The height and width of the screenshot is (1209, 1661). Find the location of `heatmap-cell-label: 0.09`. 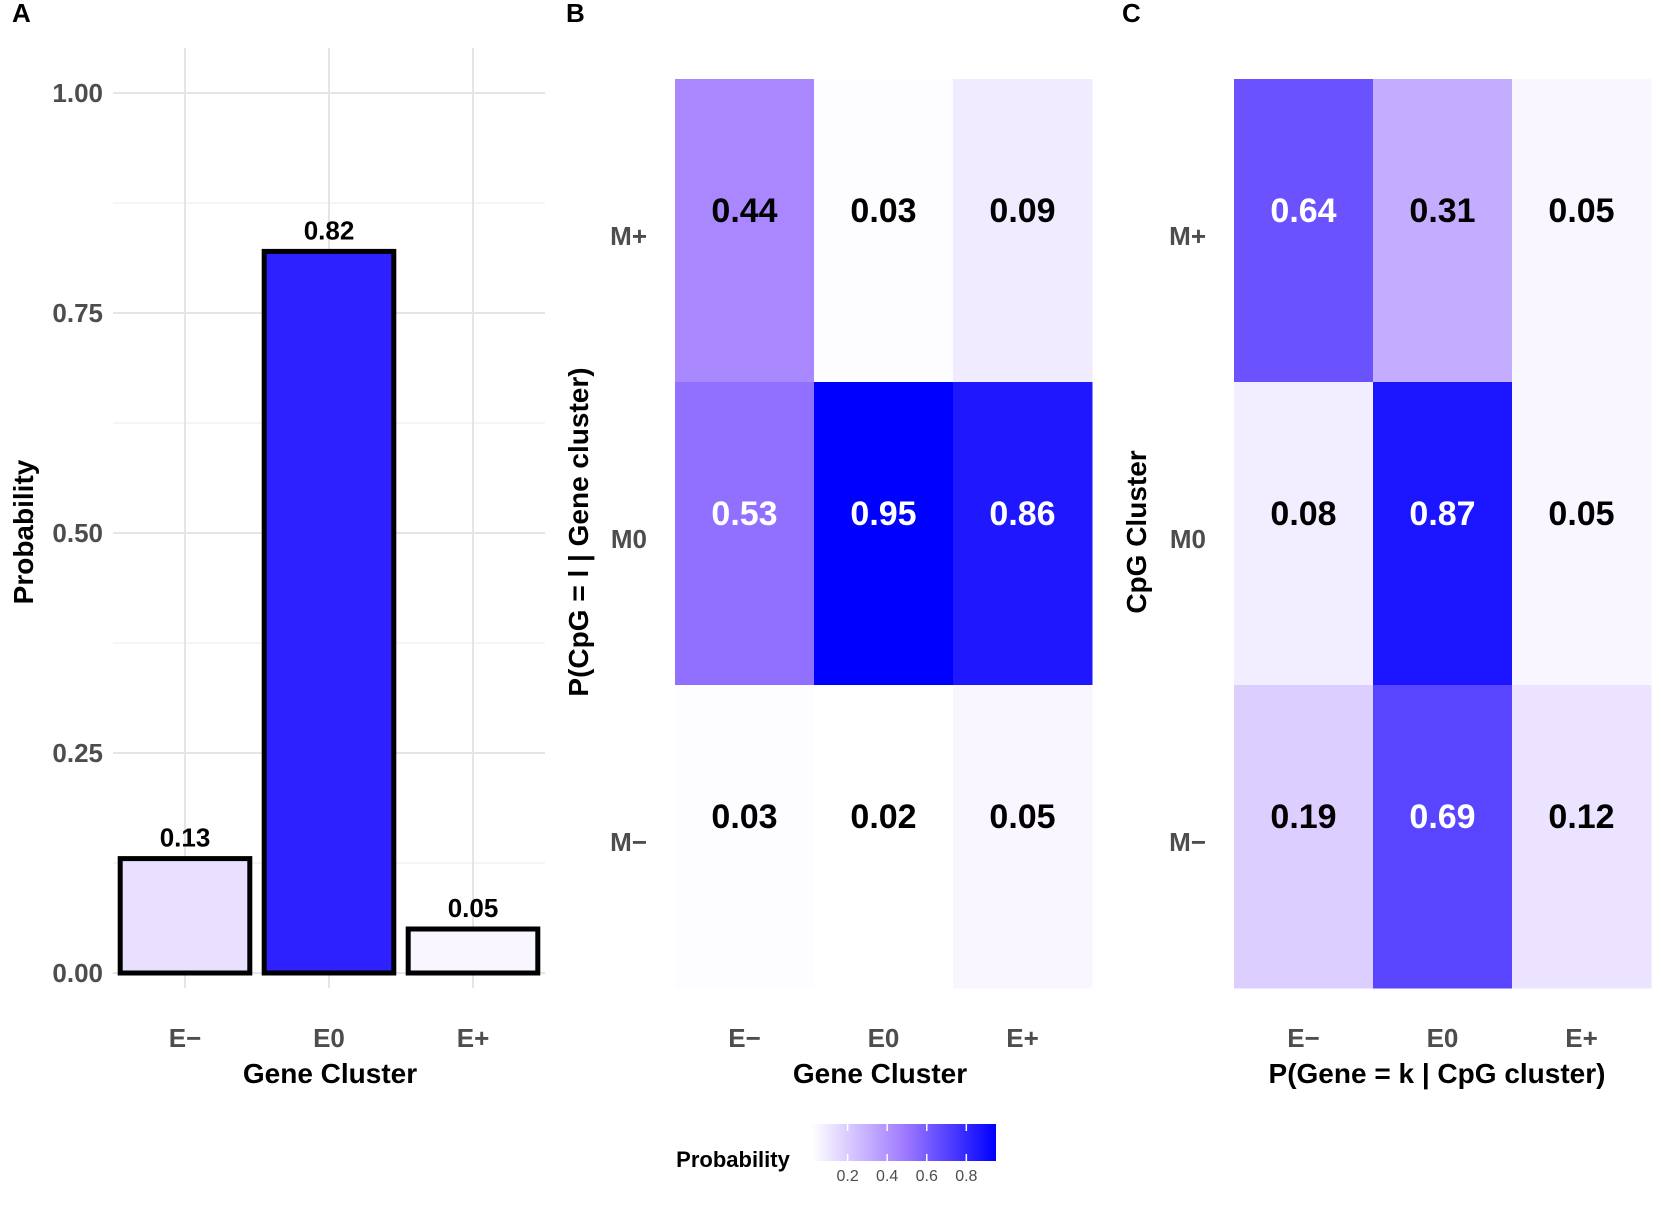

heatmap-cell-label: 0.09 is located at coordinates (1022, 211).